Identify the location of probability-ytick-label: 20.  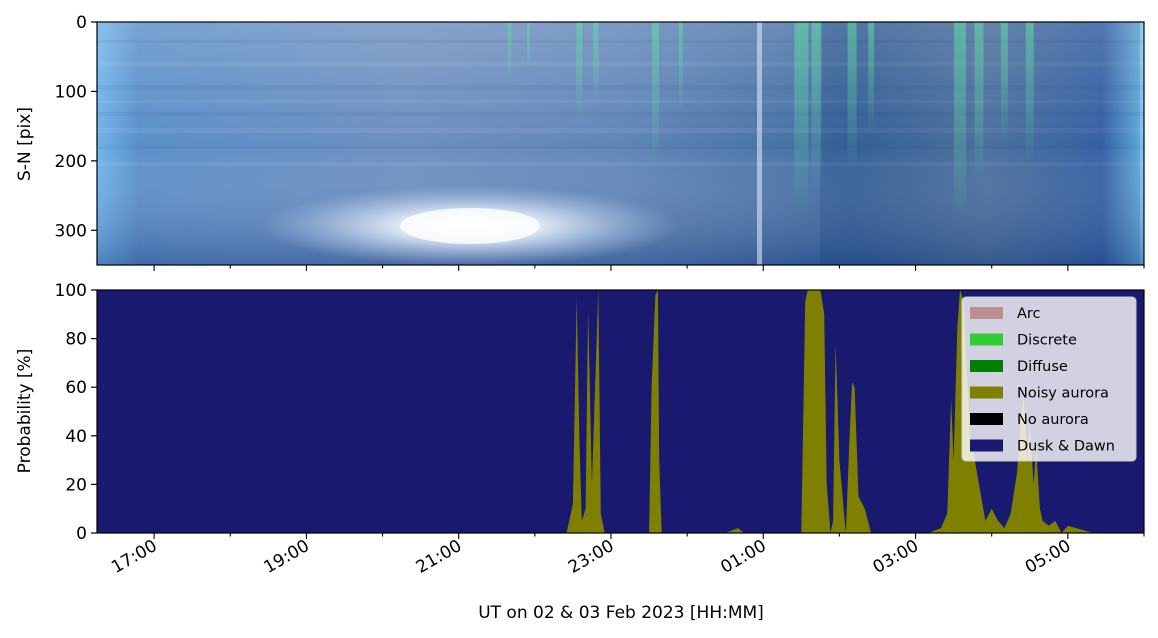
(76, 485).